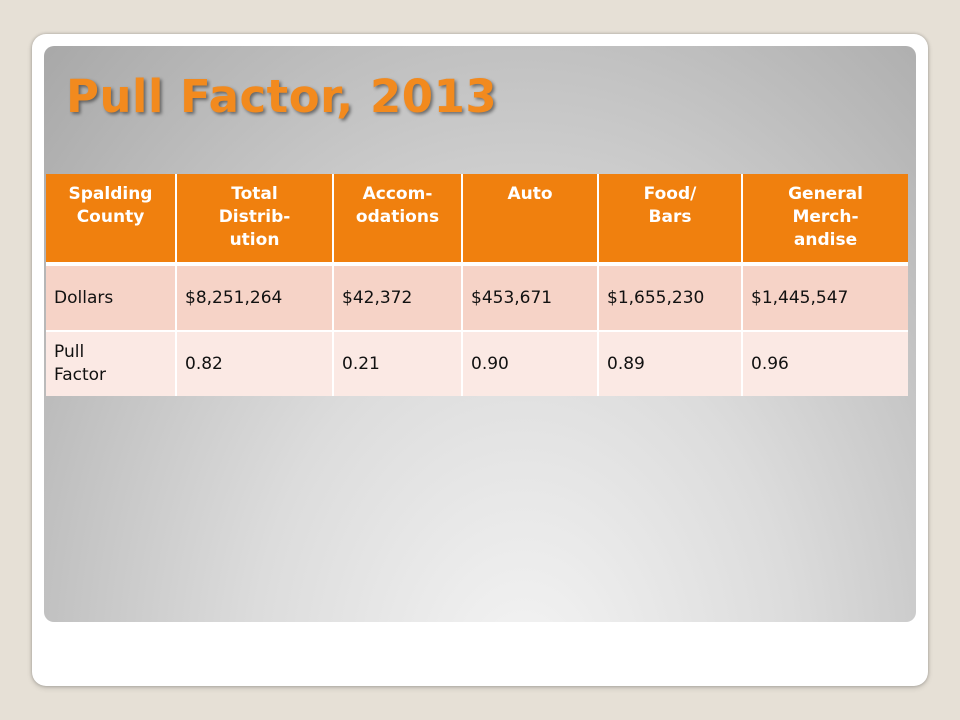 Image resolution: width=960 pixels, height=720 pixels. What do you see at coordinates (282, 96) in the screenshot?
I see `slide-title: Pull Factor, 2013` at bounding box center [282, 96].